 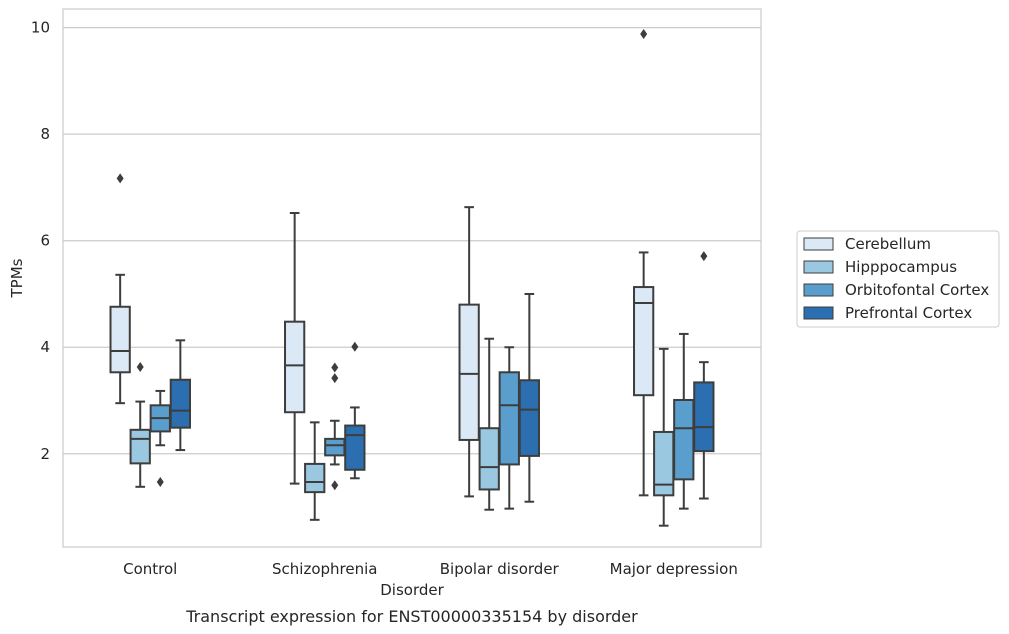 What do you see at coordinates (324, 569) in the screenshot?
I see `x-tick-label-1: Schizophrenia` at bounding box center [324, 569].